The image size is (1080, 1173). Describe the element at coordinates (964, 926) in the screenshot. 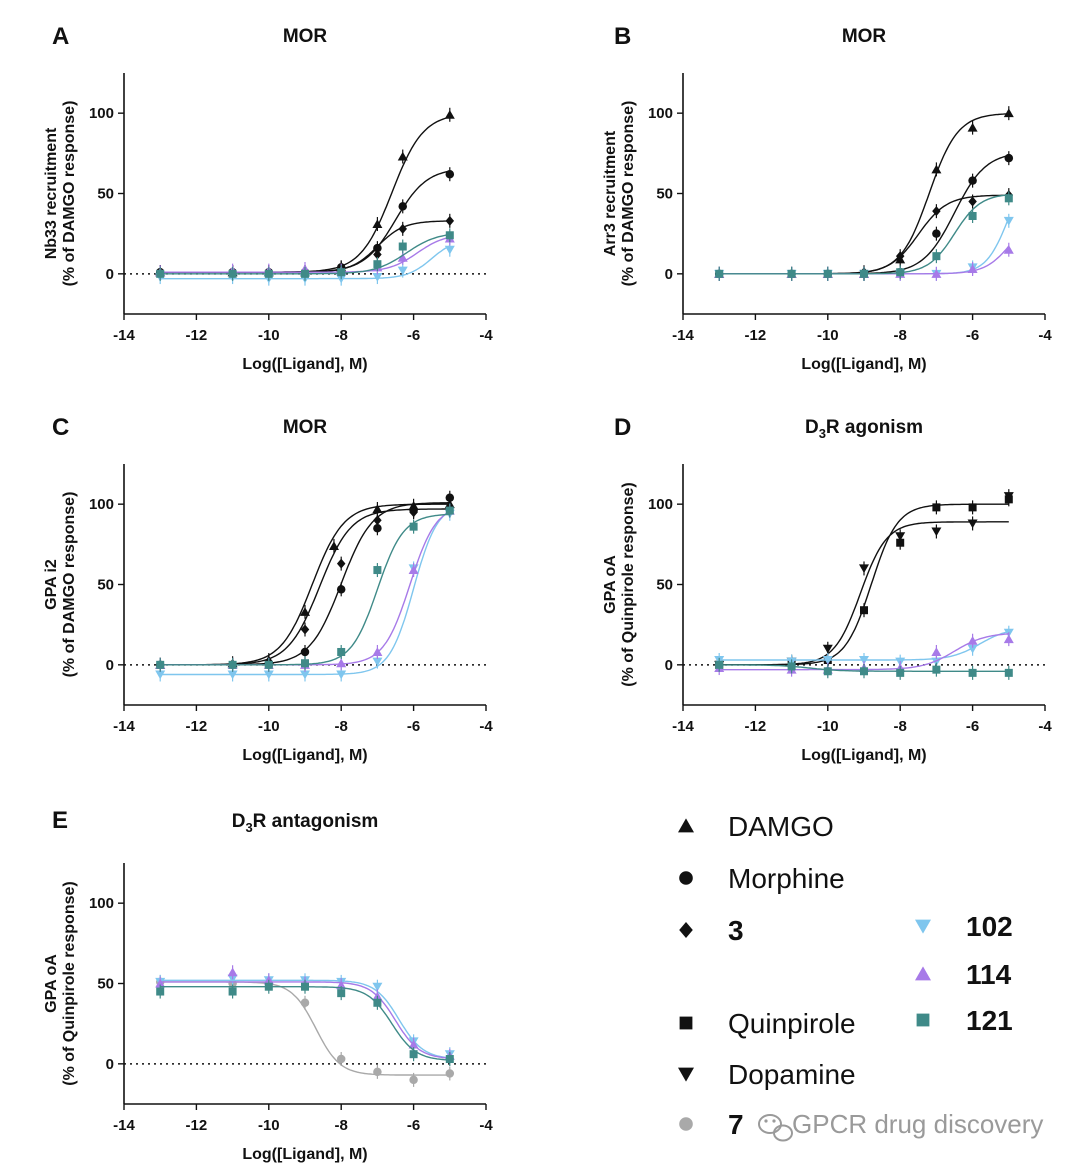

I see `legend-item-102: 102` at that location.